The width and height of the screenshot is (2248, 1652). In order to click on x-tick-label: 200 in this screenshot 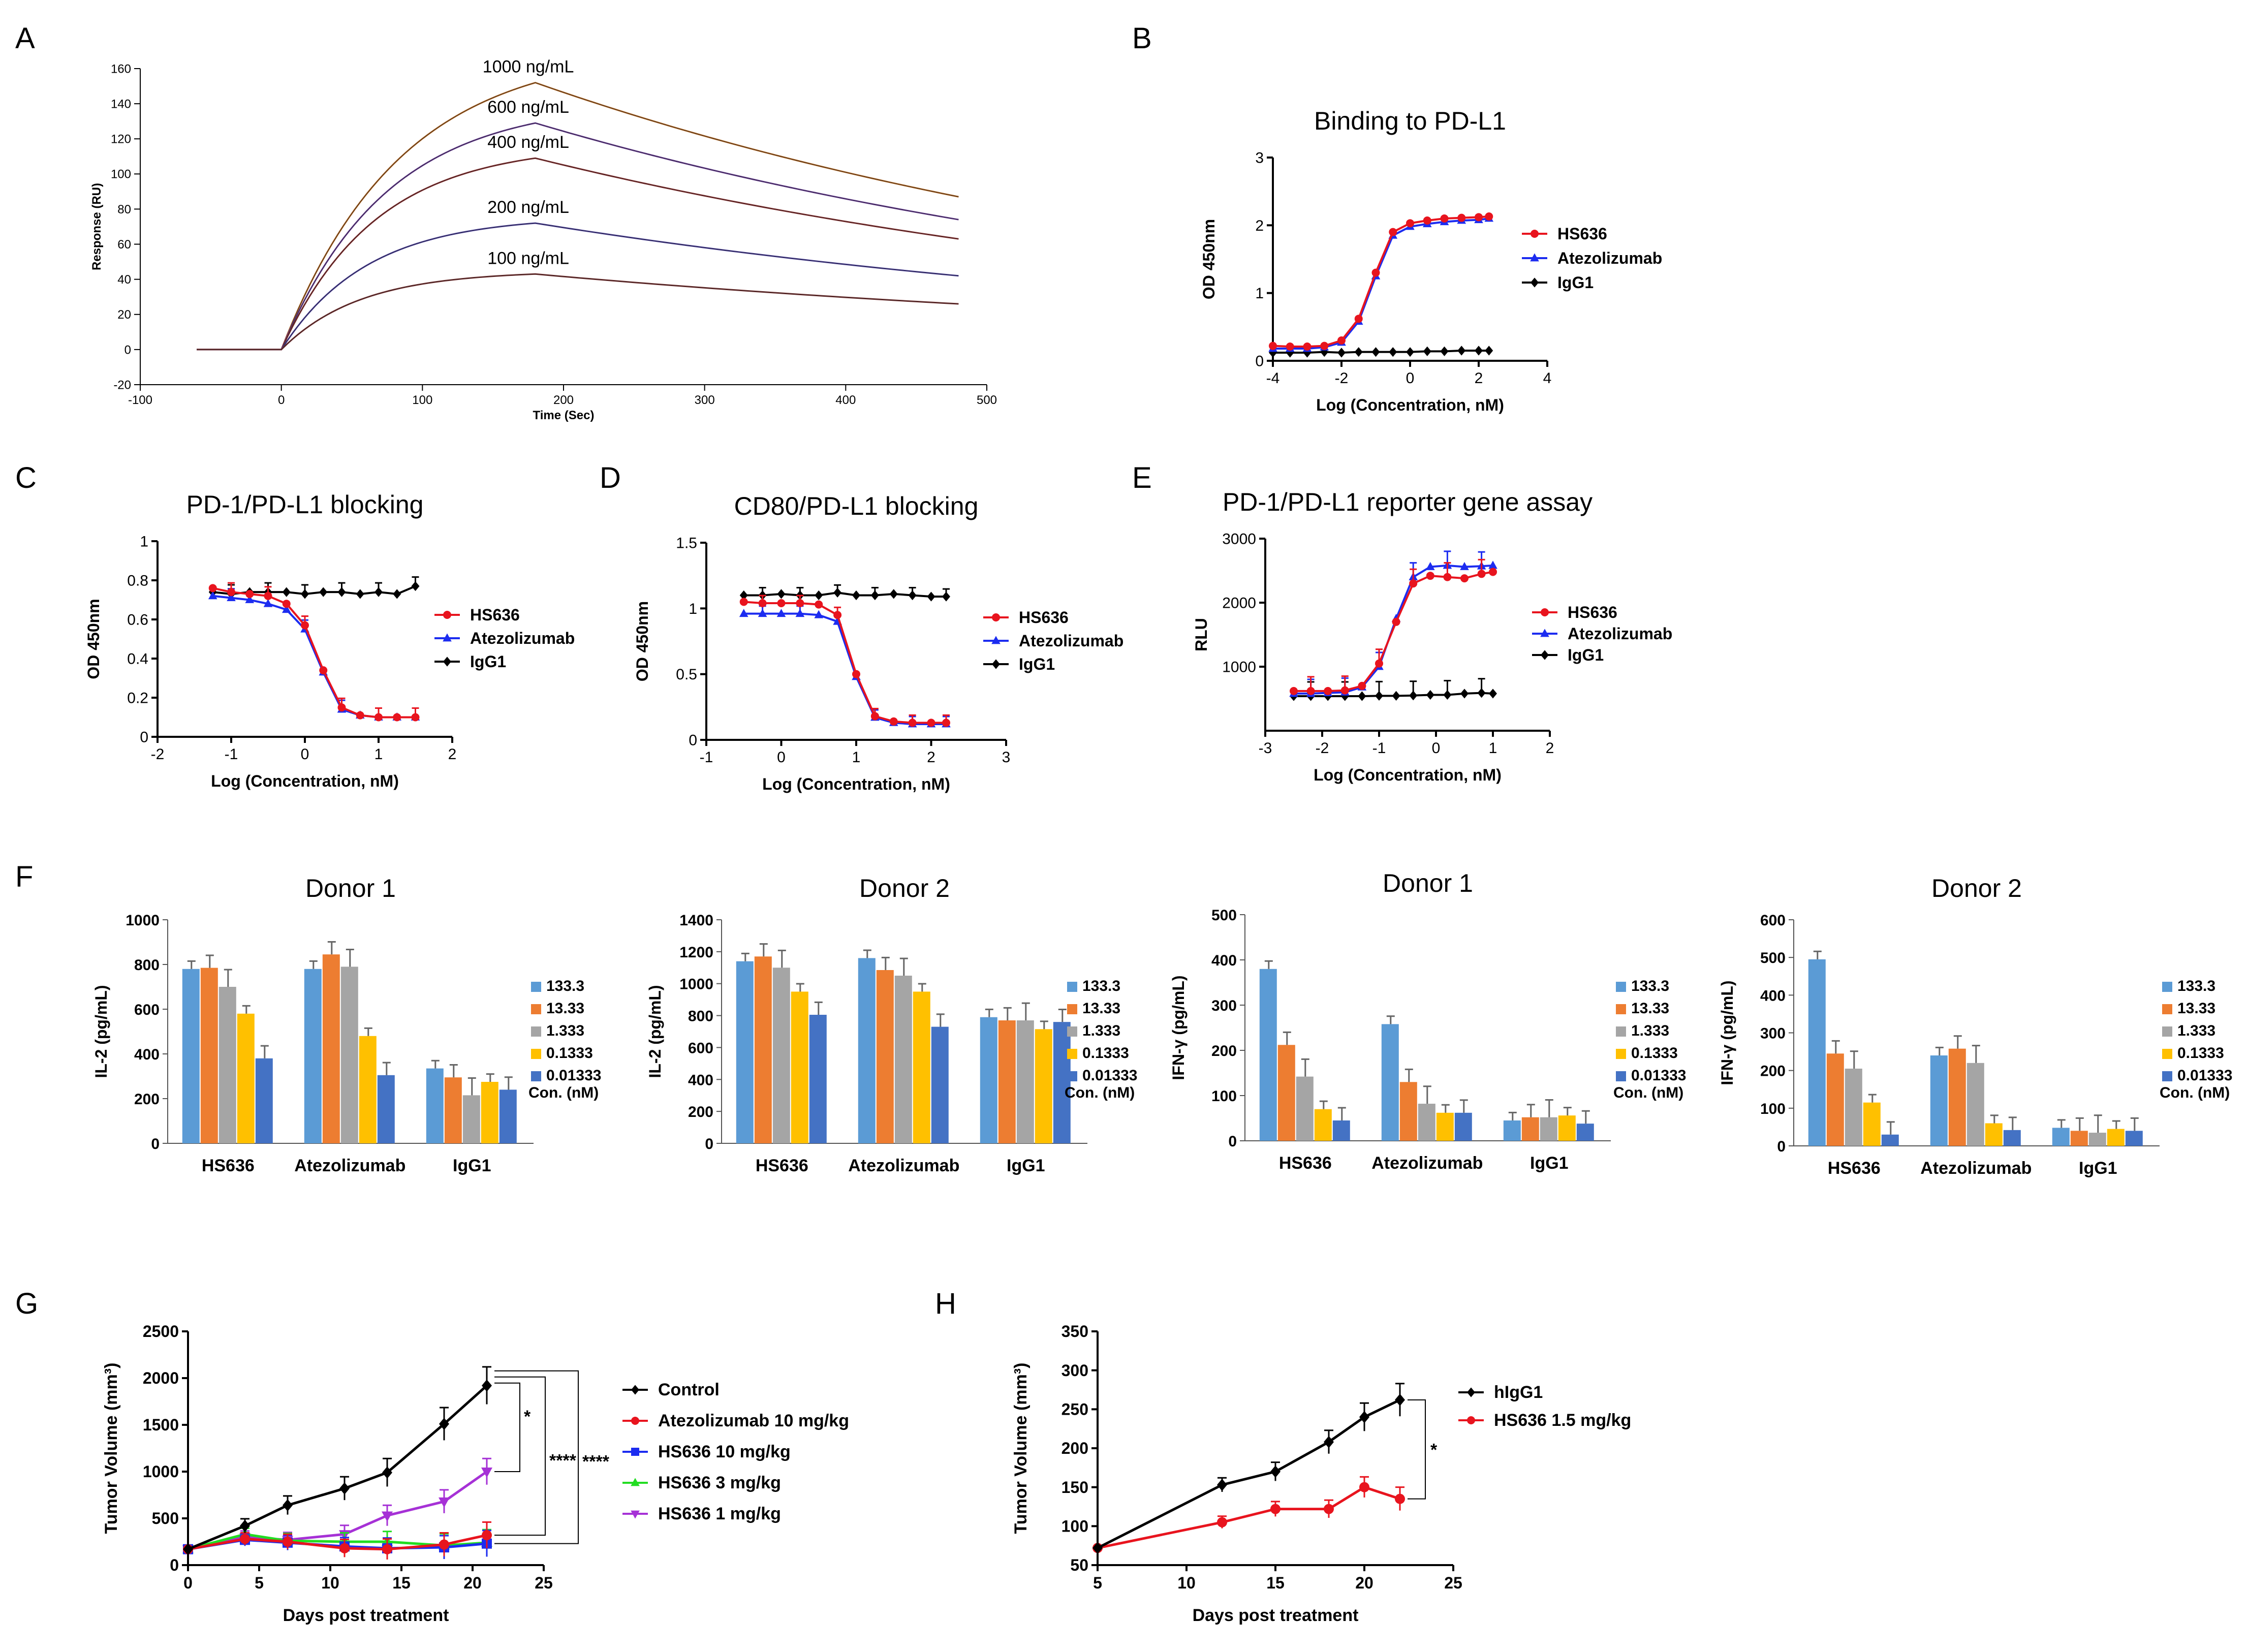, I will do `click(563, 400)`.